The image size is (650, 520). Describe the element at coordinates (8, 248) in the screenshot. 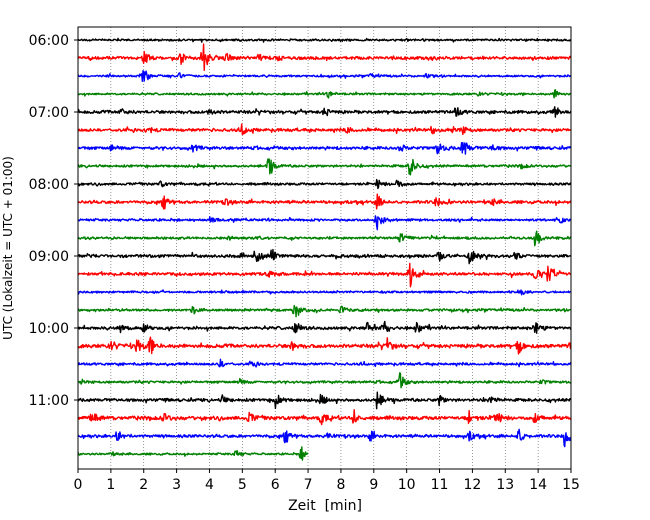

I see `y-axis-label: UTC (Lokalzeit = UTC + 01:00)` at that location.